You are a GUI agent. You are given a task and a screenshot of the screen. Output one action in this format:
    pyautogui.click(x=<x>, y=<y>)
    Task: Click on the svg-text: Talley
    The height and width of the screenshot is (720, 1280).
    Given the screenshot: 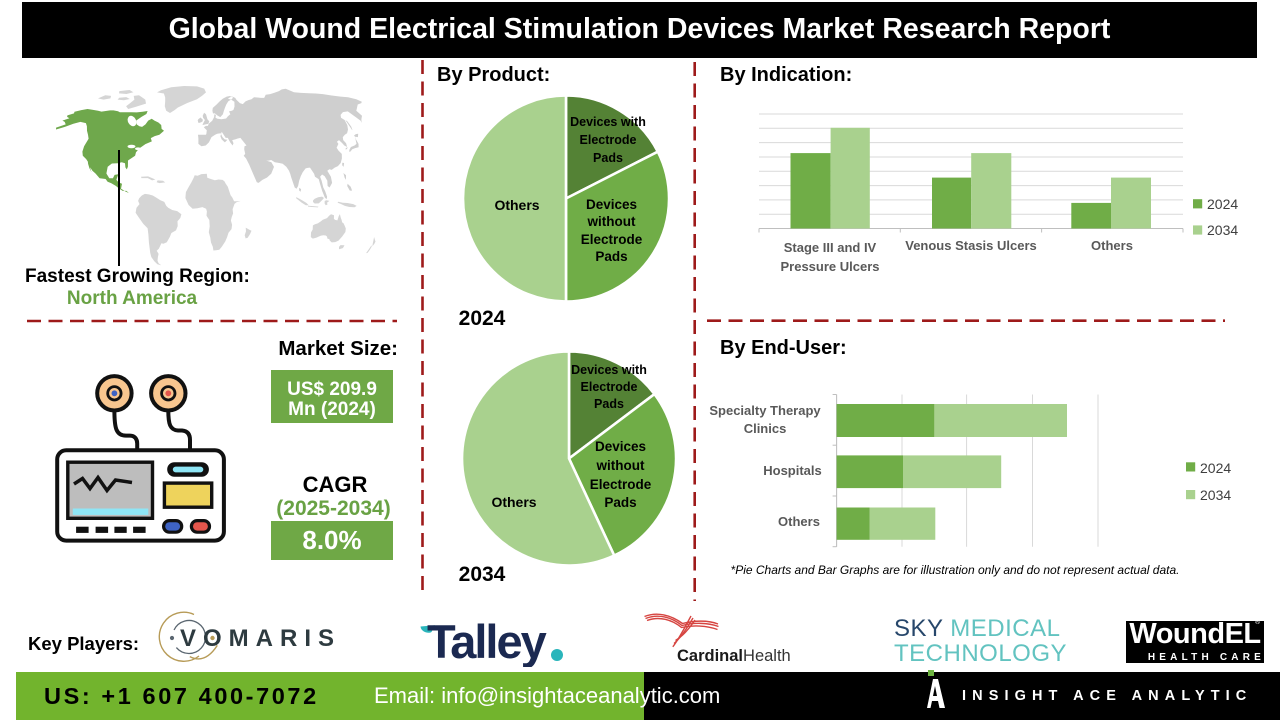 What is the action you would take?
    pyautogui.click(x=487, y=641)
    